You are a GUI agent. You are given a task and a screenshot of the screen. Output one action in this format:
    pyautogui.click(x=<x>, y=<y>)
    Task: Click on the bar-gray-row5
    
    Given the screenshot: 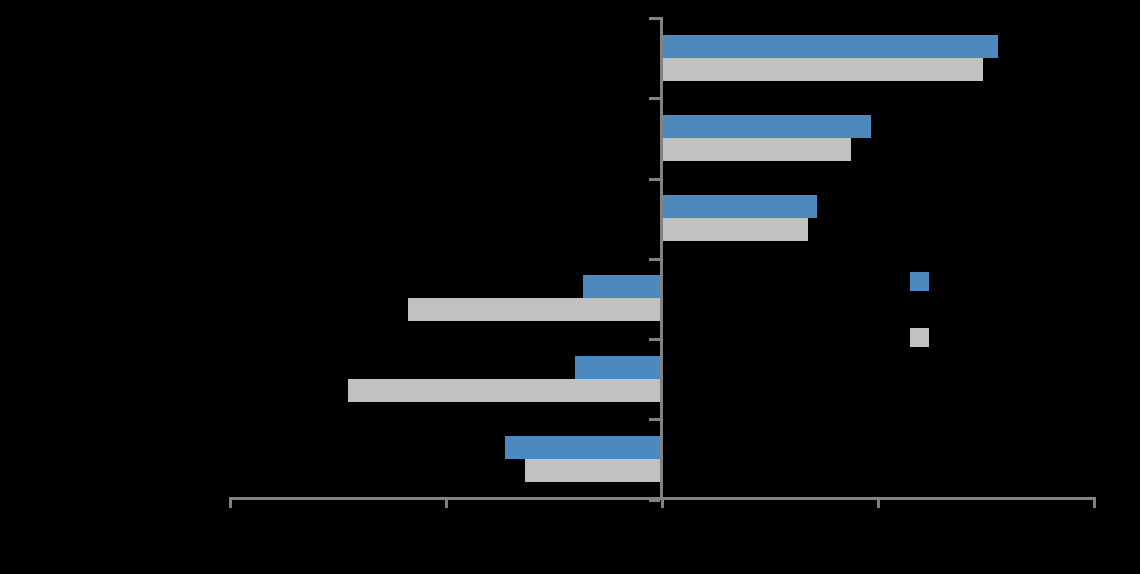 What is the action you would take?
    pyautogui.click(x=504, y=390)
    